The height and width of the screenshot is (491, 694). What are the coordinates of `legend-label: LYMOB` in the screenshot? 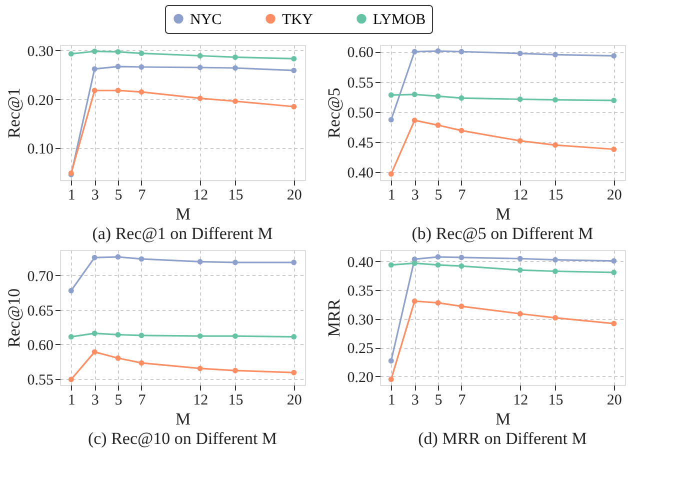 It's located at (399, 20).